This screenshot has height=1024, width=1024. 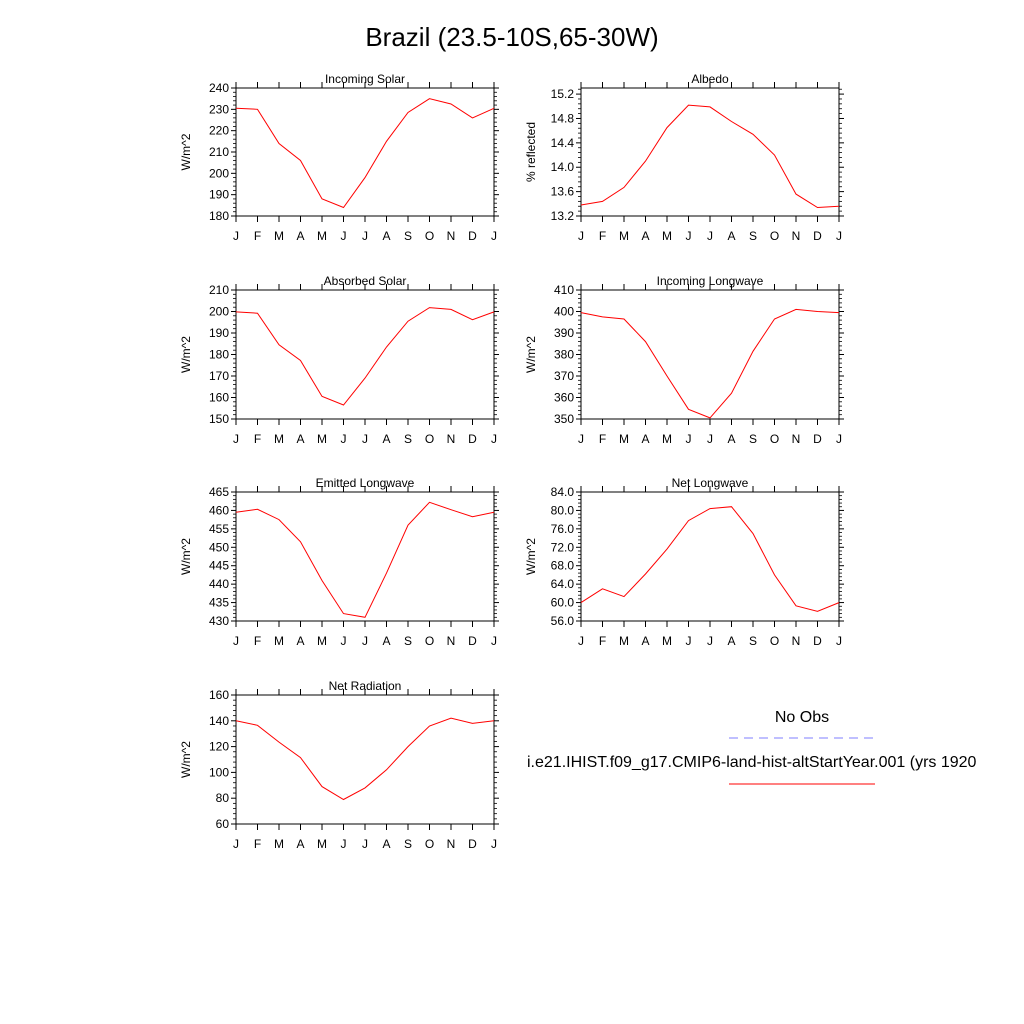 I want to click on y-tick-label: 72.0, so click(x=563, y=547).